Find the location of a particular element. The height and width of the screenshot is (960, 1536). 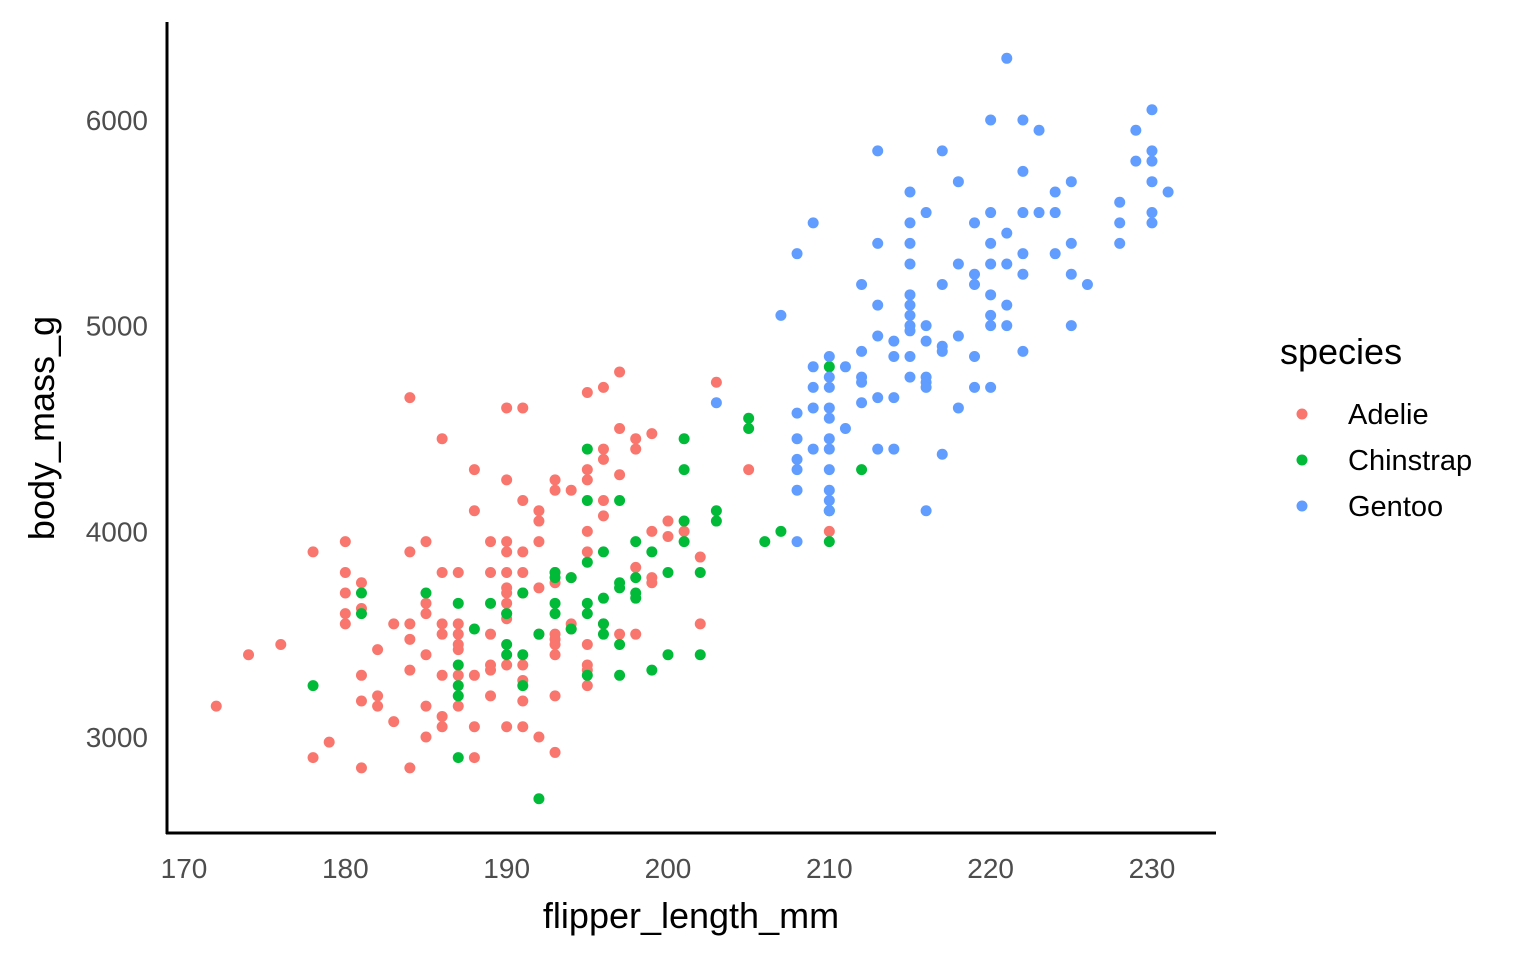

legend: species Adelie Chinstrap Gentoo is located at coordinates (1376, 427).